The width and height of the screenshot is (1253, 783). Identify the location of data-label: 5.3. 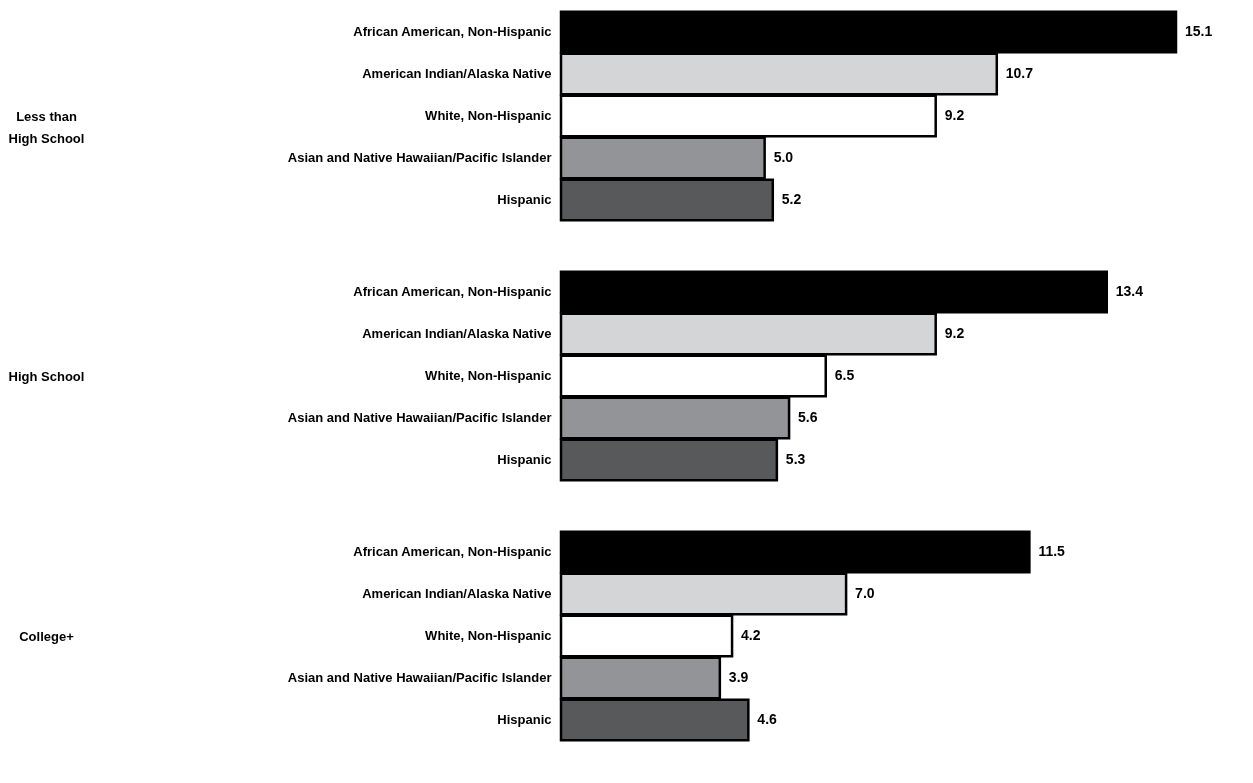
(795, 459).